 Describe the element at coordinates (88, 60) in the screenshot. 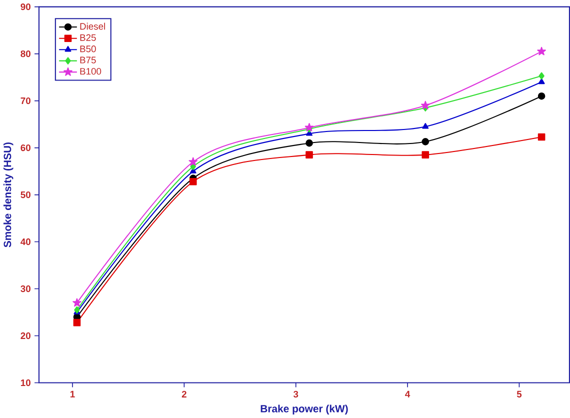

I see `legend-label: B75` at that location.